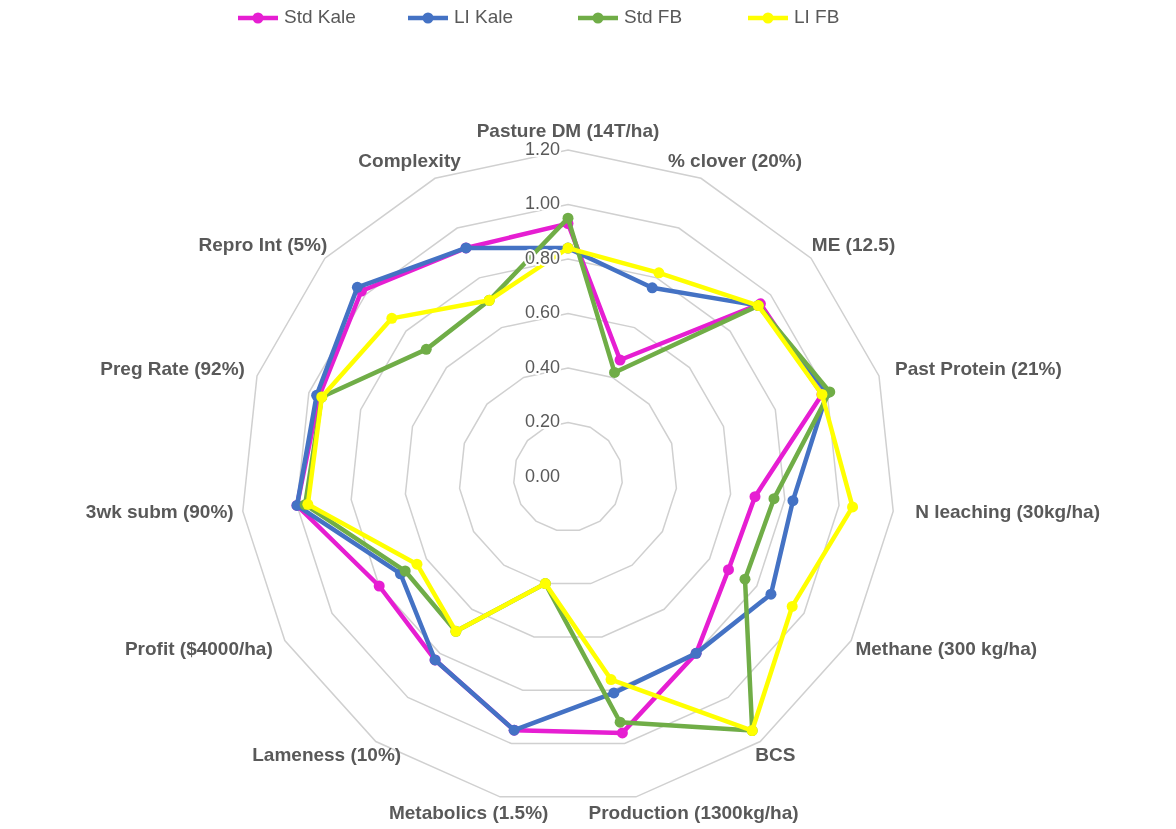 This screenshot has width=1176, height=829. Describe the element at coordinates (159, 512) in the screenshot. I see `spoke-label: 3wk subm (90%)` at that location.